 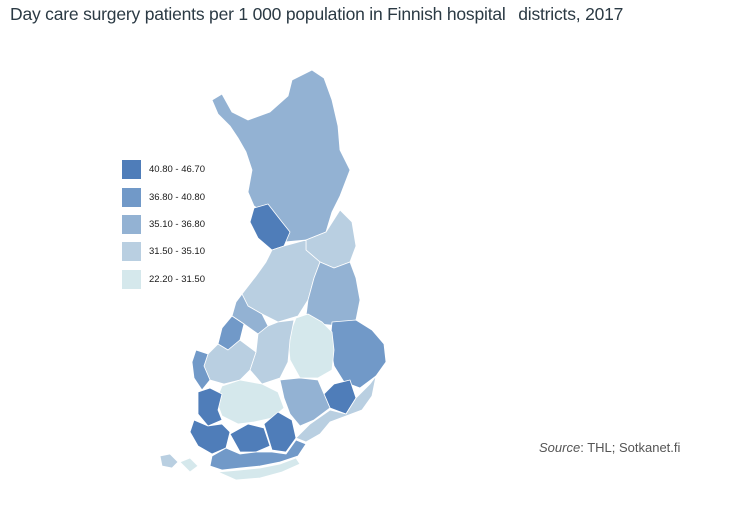 I want to click on legend-item: 22.20 - 31.50, so click(x=163, y=279).